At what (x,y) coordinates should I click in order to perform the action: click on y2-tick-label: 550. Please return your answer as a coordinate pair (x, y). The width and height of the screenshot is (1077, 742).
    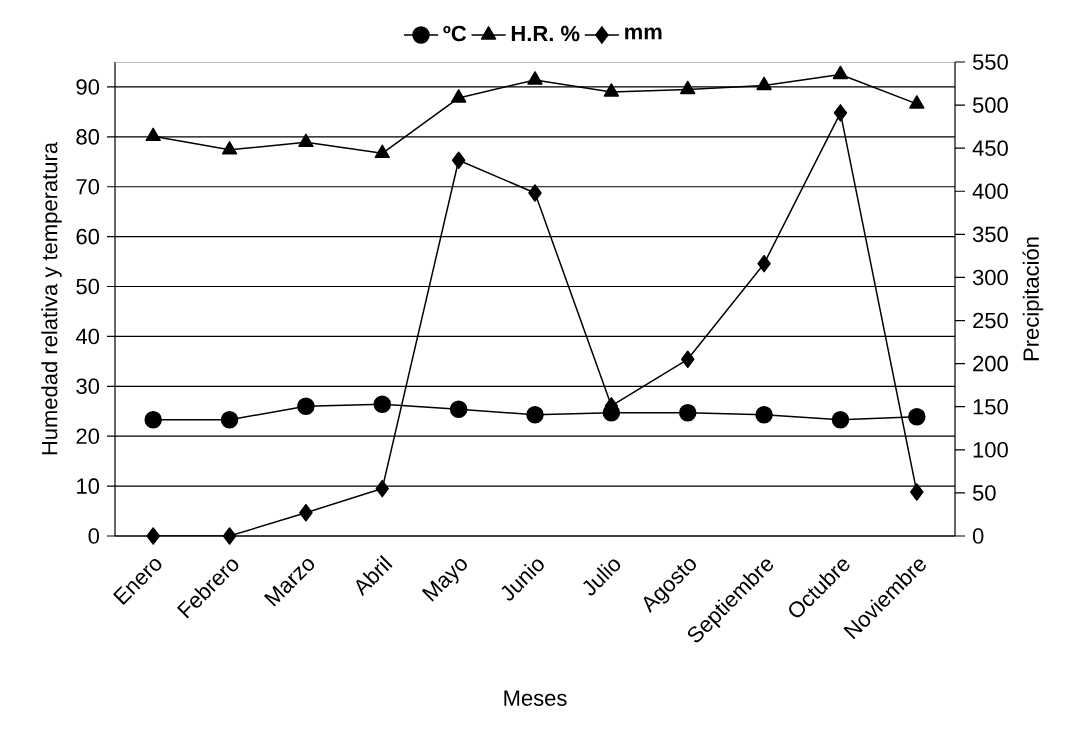
    Looking at the image, I should click on (990, 62).